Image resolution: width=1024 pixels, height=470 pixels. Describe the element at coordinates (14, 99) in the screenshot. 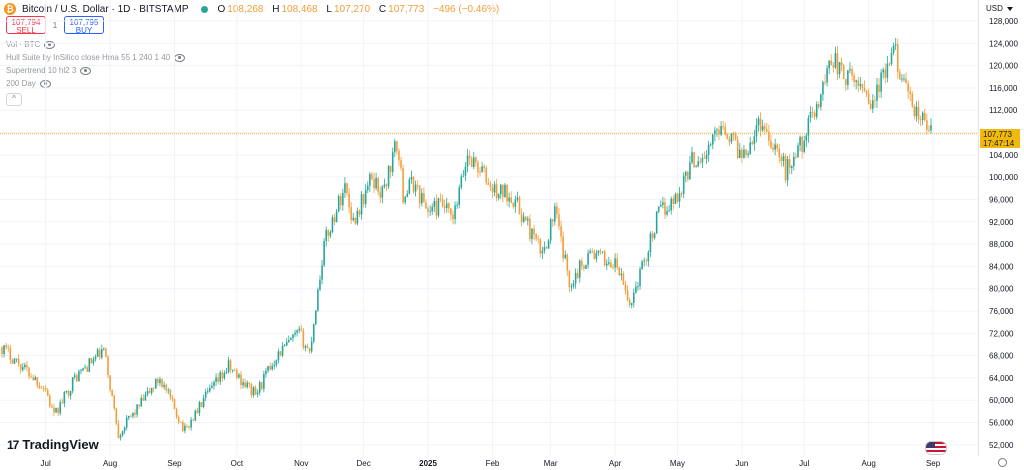

I see `collapse-indicators-button: ^` at that location.